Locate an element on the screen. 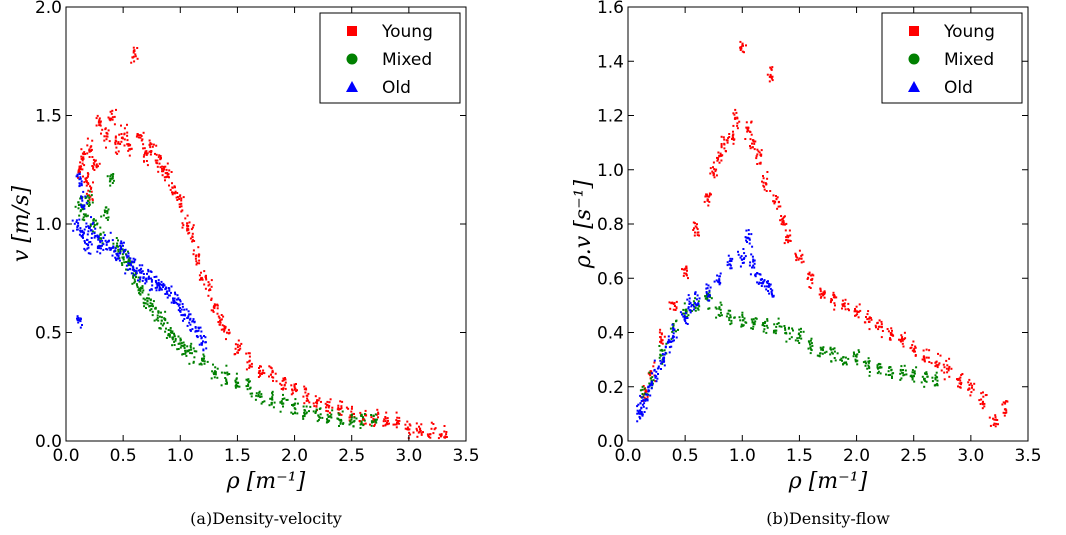  x-tick-label: 3.5 is located at coordinates (465, 456).